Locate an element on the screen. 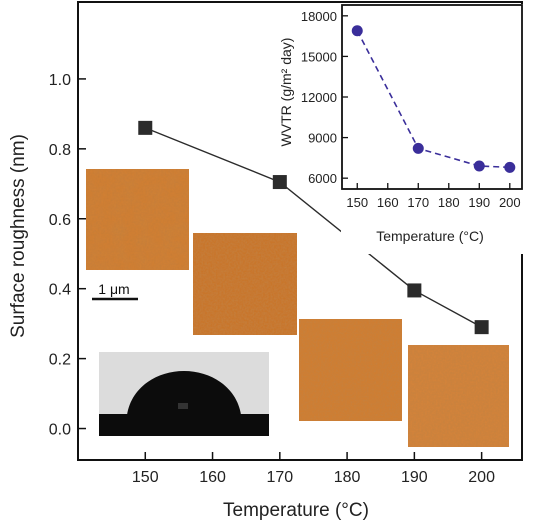 The width and height of the screenshot is (536, 528). scale-bar-label: 1 μm is located at coordinates (113, 289).